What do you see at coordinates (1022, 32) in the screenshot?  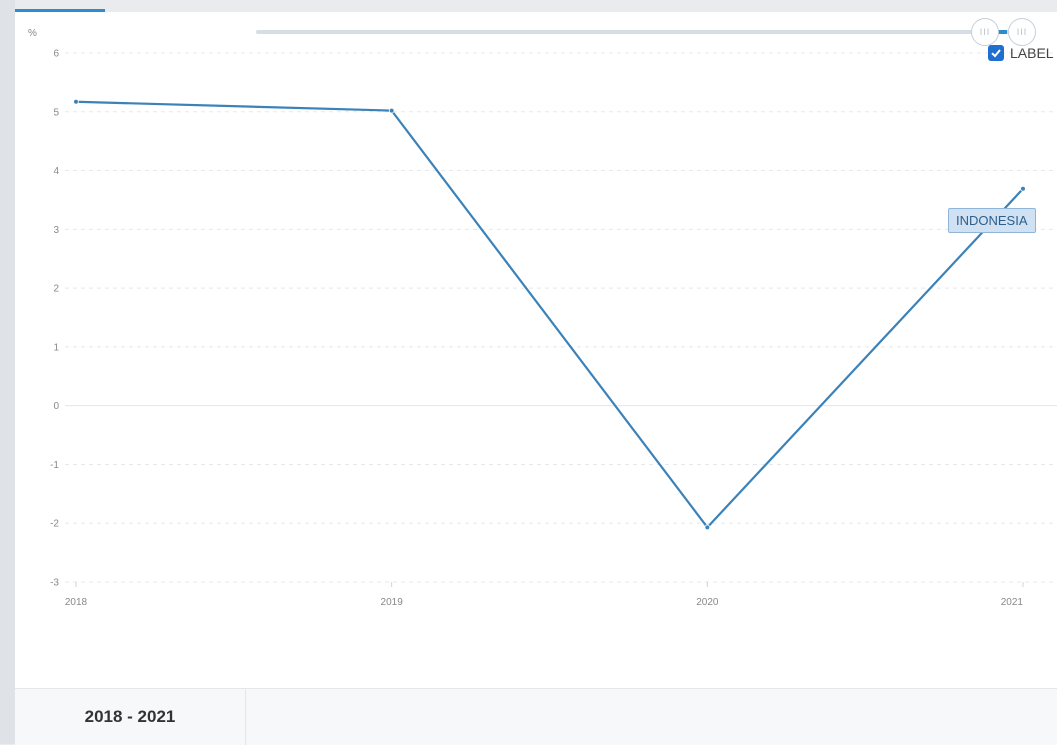 I see `range-slider-end-handle: III` at bounding box center [1022, 32].